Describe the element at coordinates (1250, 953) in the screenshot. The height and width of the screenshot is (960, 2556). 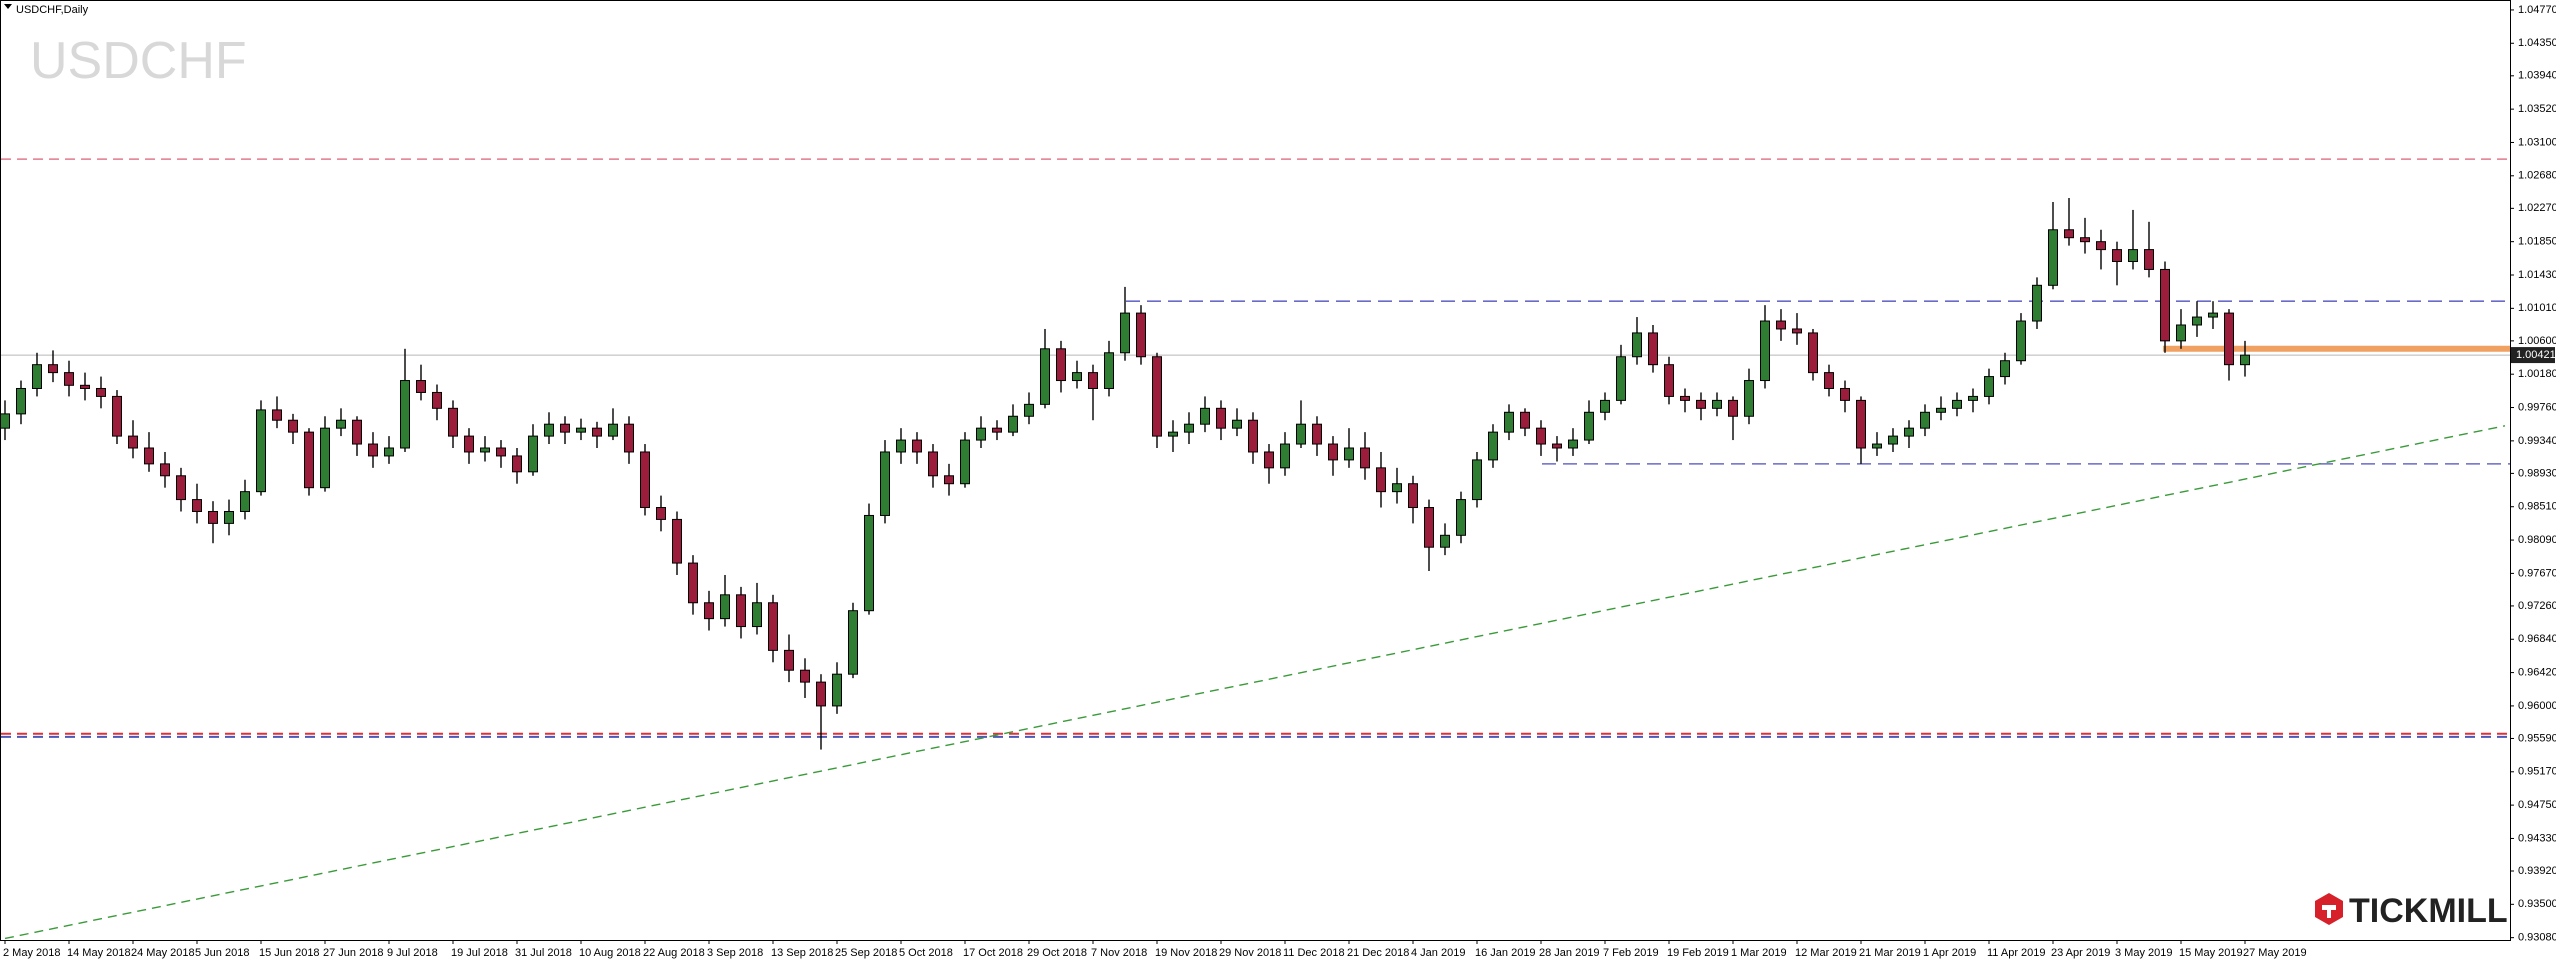
I see `x-tick-label: 29 Nov 2018` at that location.